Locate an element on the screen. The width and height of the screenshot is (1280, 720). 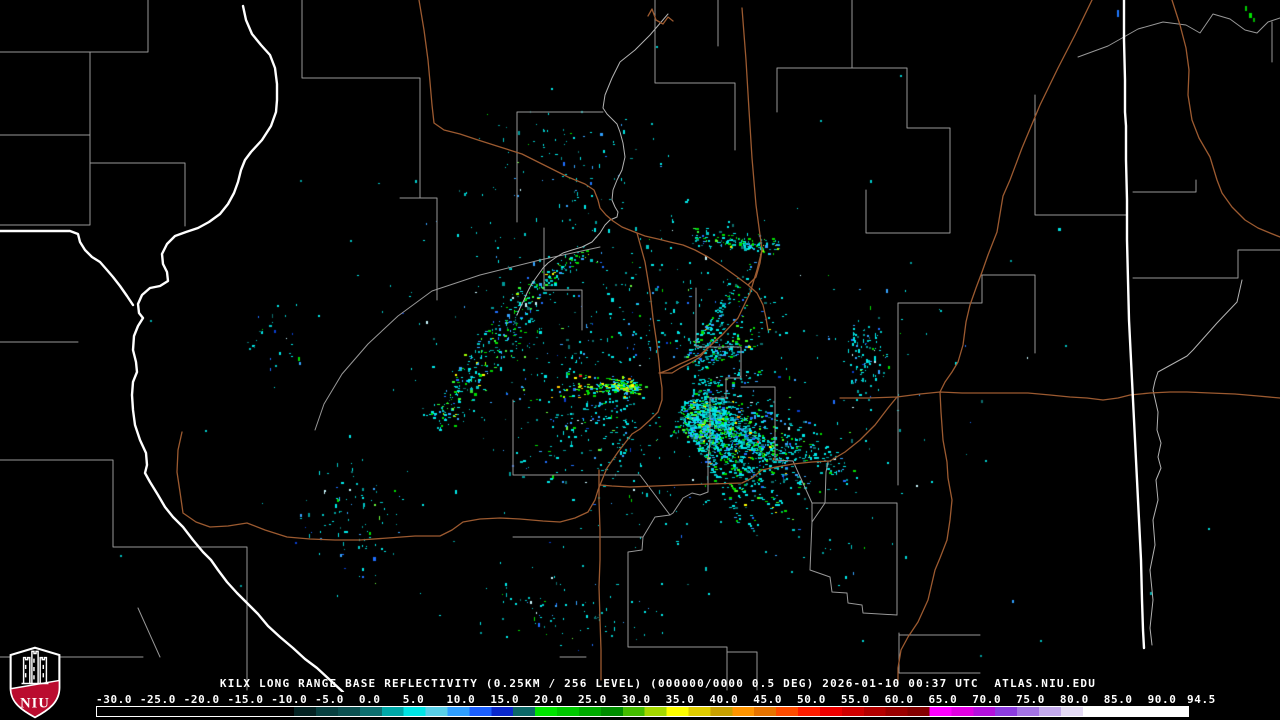
colorbar-tick: 45.0 is located at coordinates (768, 699).